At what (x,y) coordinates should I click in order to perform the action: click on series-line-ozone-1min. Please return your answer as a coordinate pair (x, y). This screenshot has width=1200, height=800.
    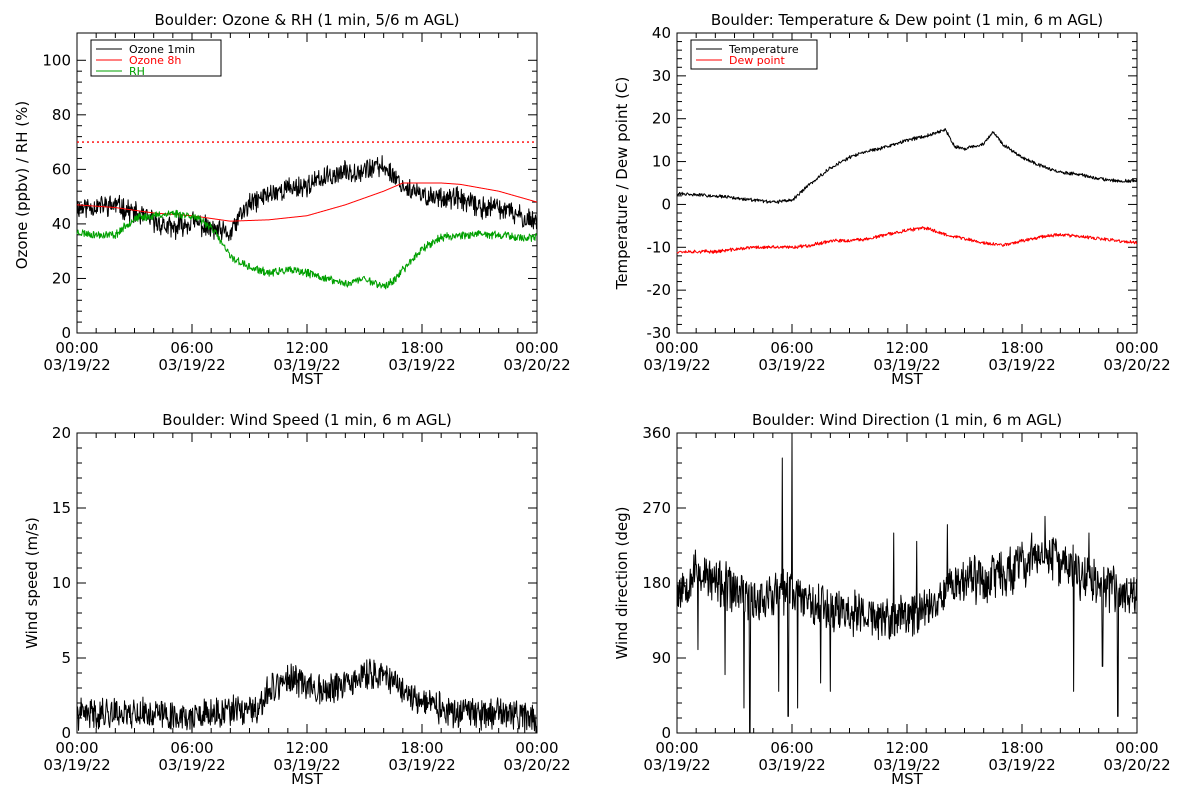
    Looking at the image, I should click on (307, 198).